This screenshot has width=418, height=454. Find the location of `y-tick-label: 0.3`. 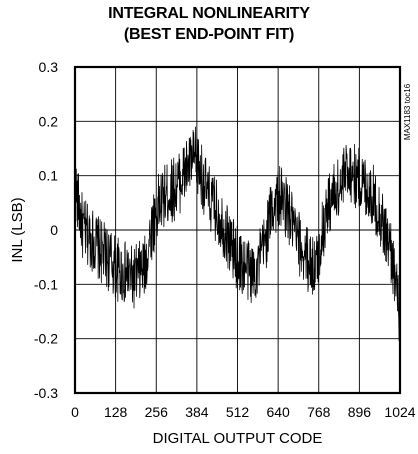

y-tick-label: 0.3 is located at coordinates (49, 67).